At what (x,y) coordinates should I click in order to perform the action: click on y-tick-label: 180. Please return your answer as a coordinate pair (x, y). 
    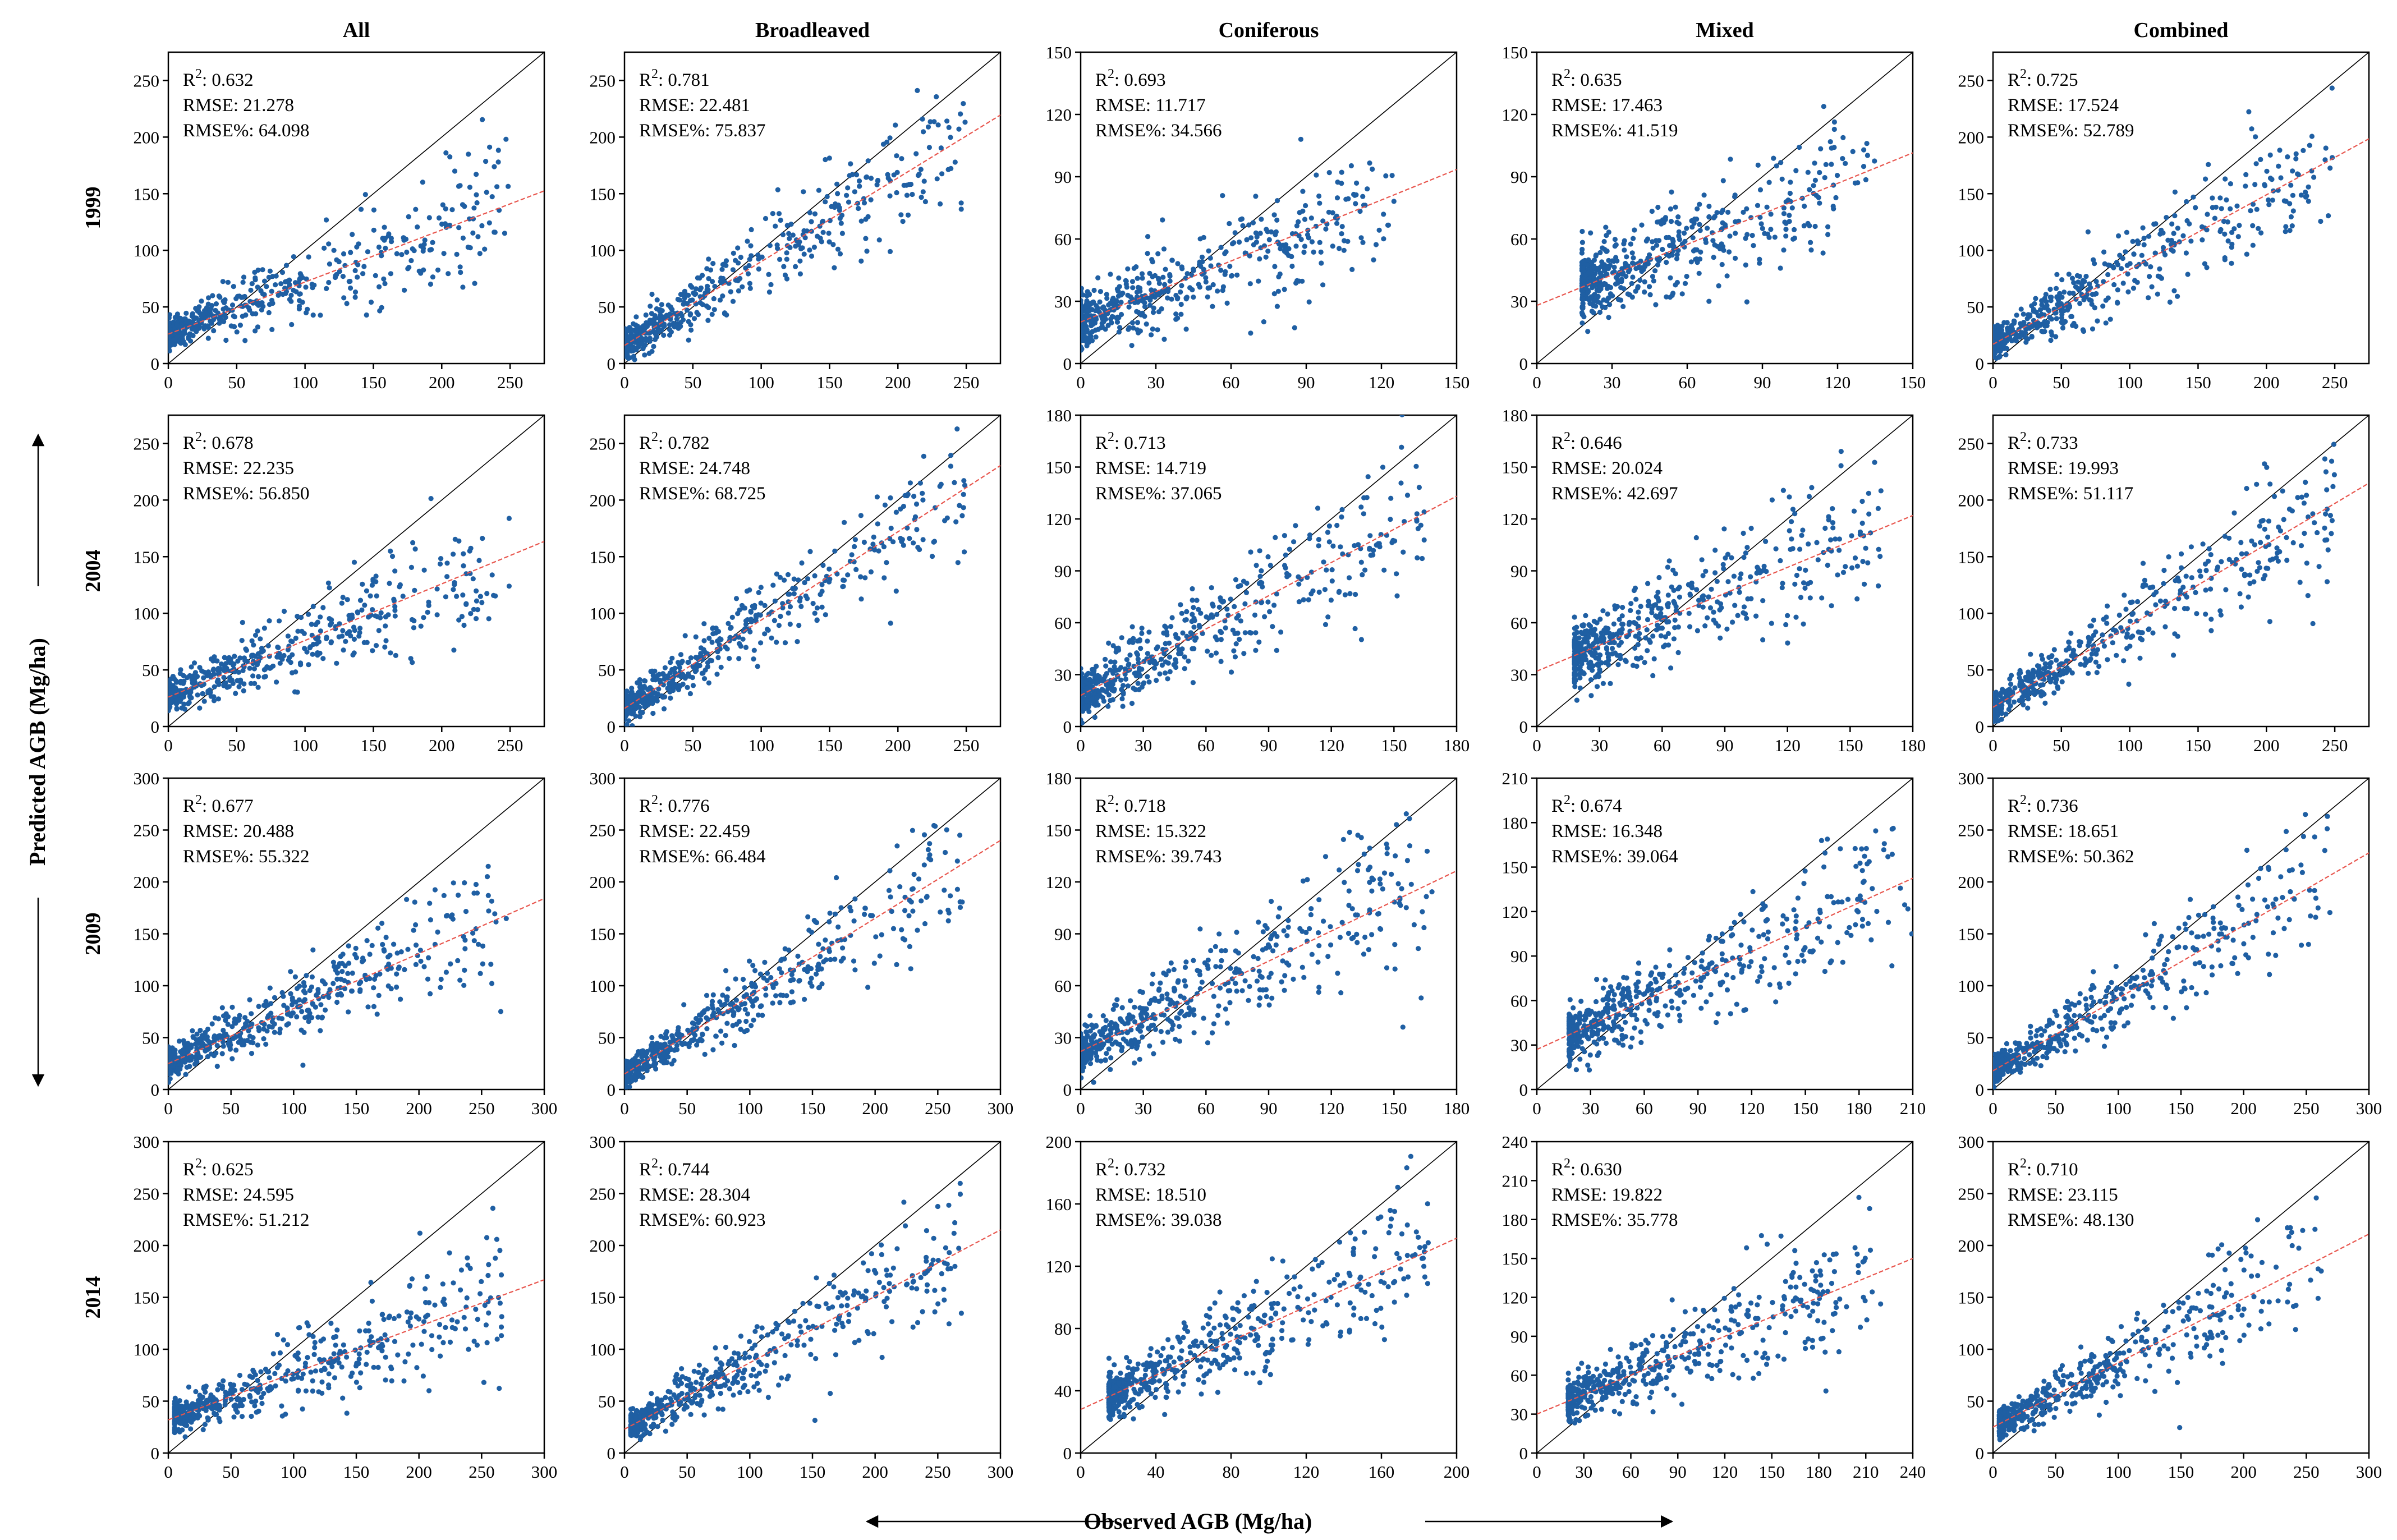
    Looking at the image, I should click on (1515, 415).